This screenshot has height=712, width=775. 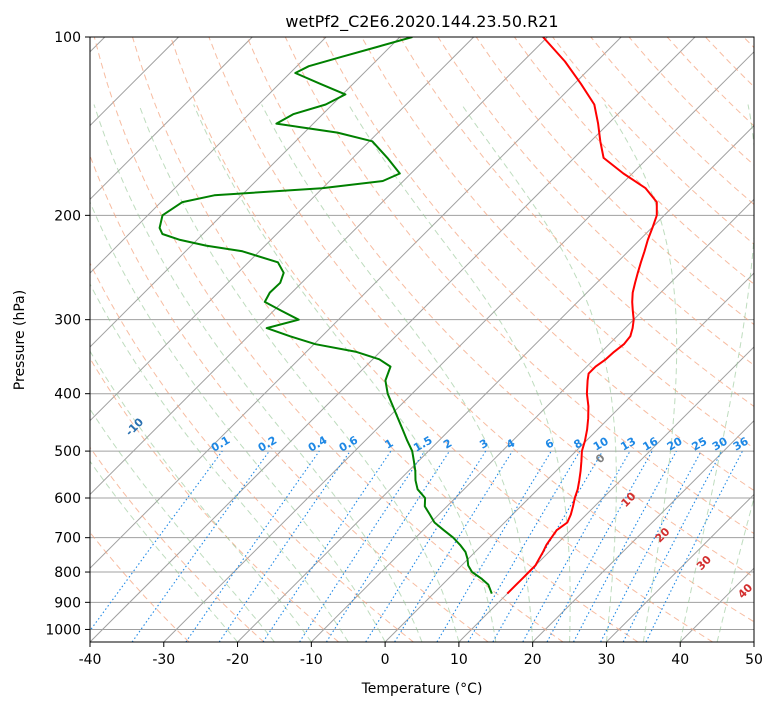 What do you see at coordinates (237, 660) in the screenshot?
I see `x-tick-label: -20` at bounding box center [237, 660].